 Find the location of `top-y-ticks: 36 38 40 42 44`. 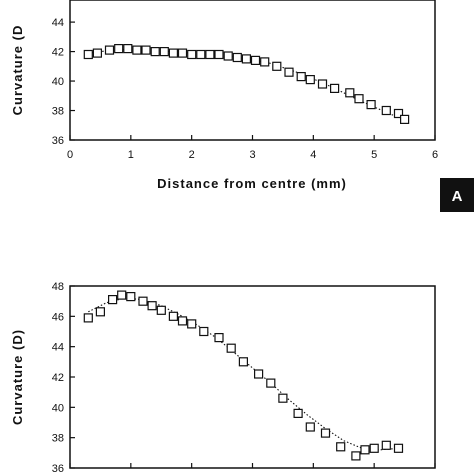

top-y-ticks: 36 38 40 42 44 is located at coordinates (63, 82).